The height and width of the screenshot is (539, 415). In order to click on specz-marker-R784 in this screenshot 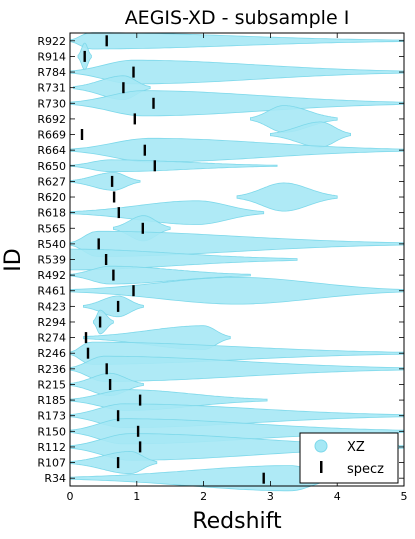, I will do `click(133, 72)`.